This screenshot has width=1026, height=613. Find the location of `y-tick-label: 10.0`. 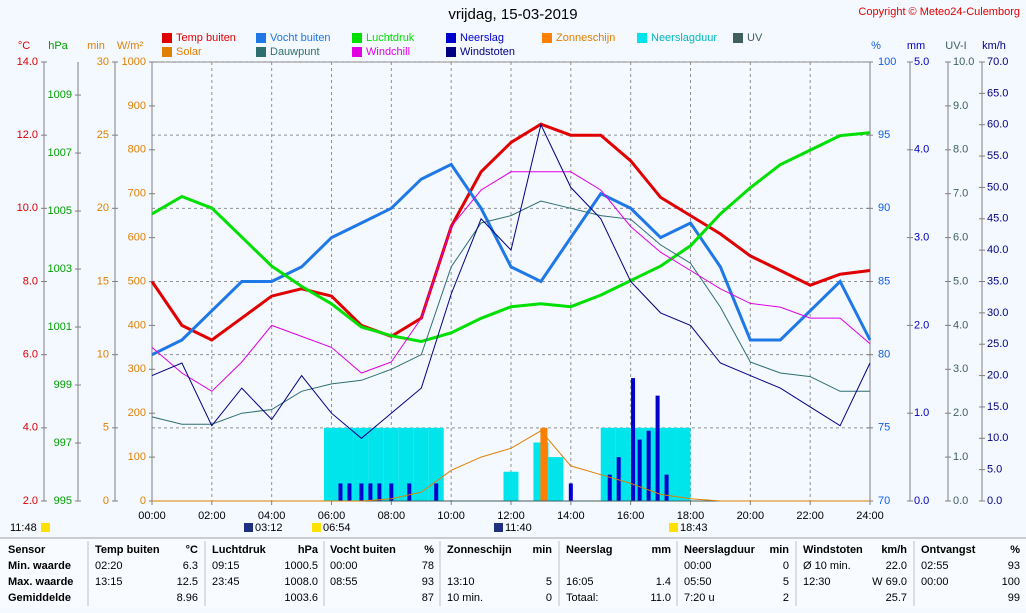

y-tick-label: 10.0 is located at coordinates (27, 208).